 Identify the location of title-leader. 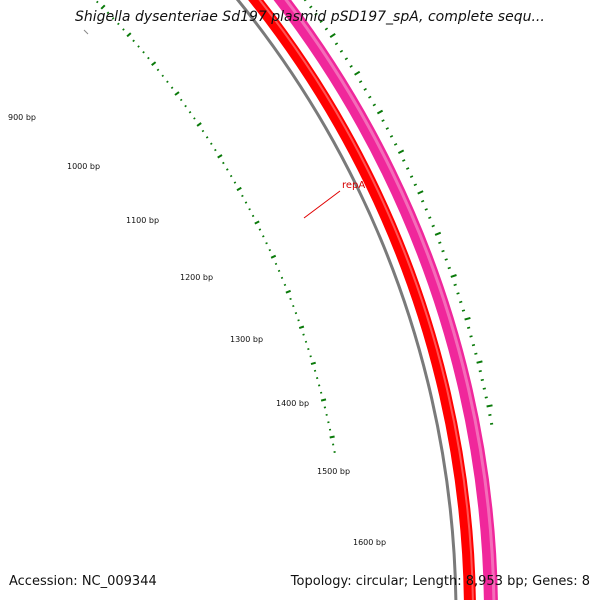
(86, 32).